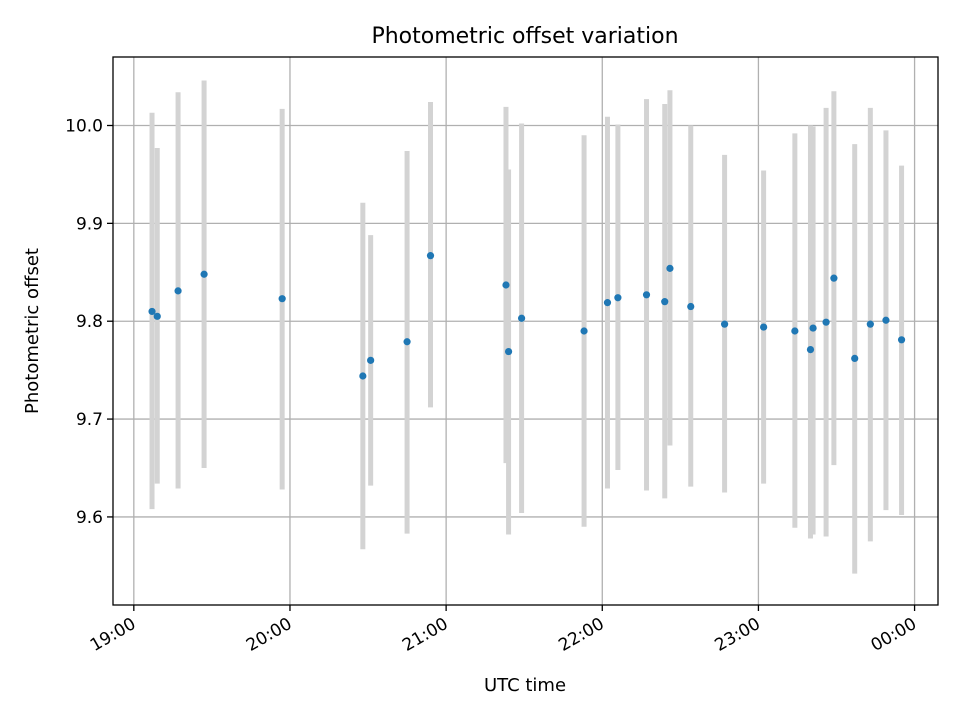  What do you see at coordinates (425, 635) in the screenshot?
I see `x-tick-label: 21:00` at bounding box center [425, 635].